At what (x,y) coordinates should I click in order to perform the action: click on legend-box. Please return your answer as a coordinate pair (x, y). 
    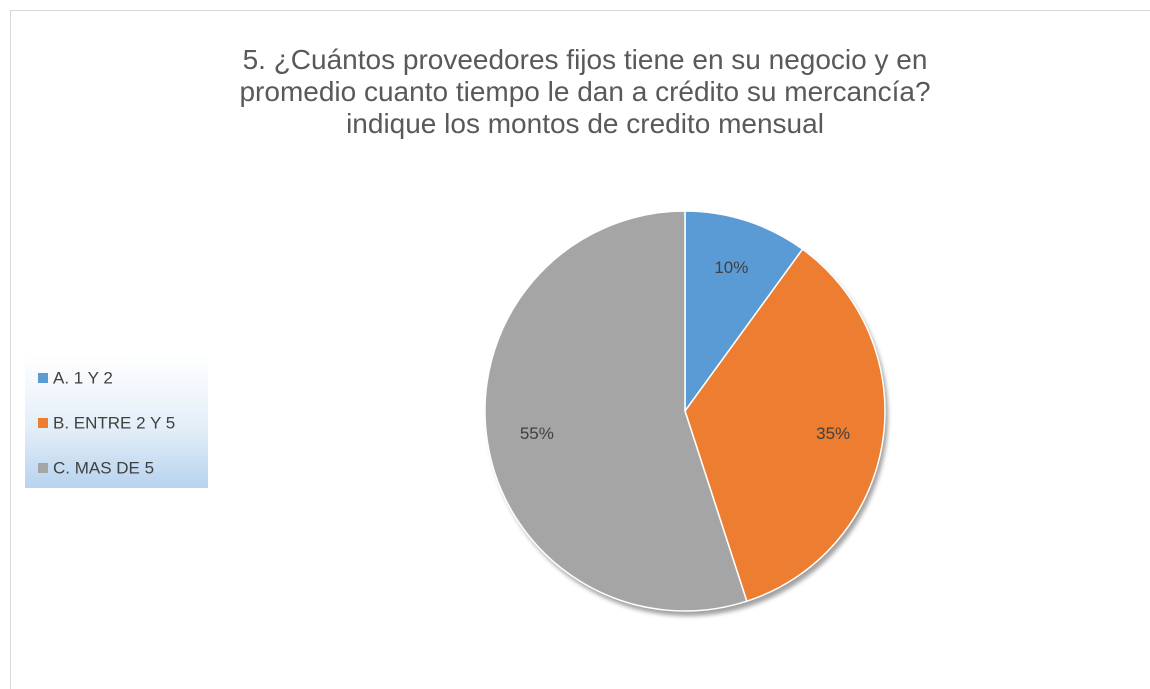
    Looking at the image, I should click on (116, 421).